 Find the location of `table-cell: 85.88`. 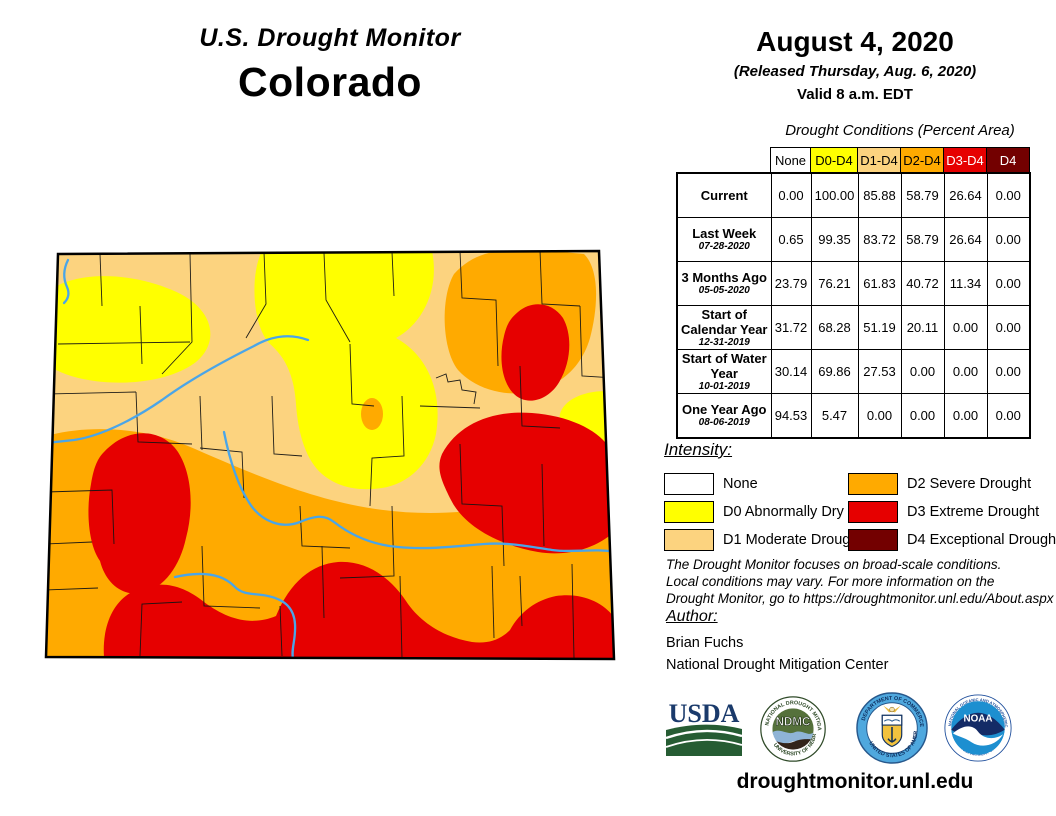

table-cell: 85.88 is located at coordinates (879, 195).